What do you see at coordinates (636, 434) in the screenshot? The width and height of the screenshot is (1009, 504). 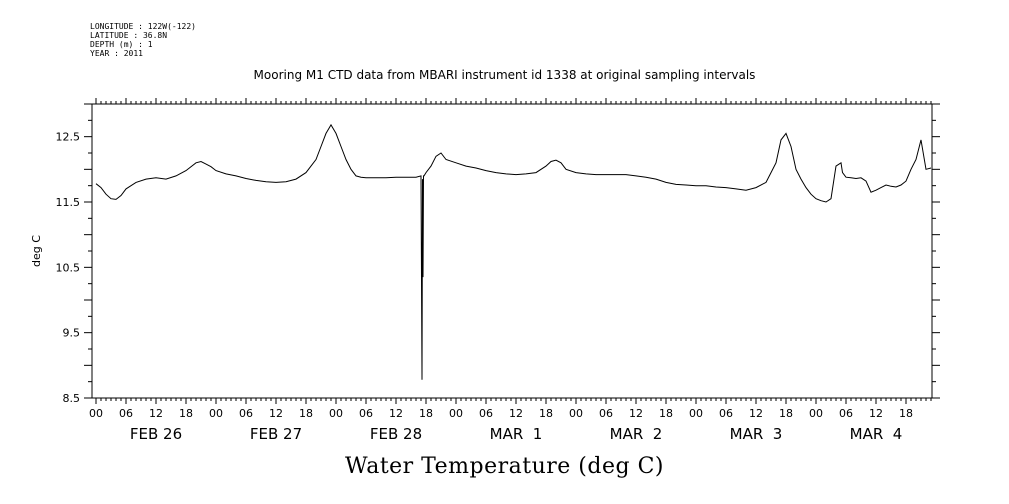 I see `day-label: MAR 2` at bounding box center [636, 434].